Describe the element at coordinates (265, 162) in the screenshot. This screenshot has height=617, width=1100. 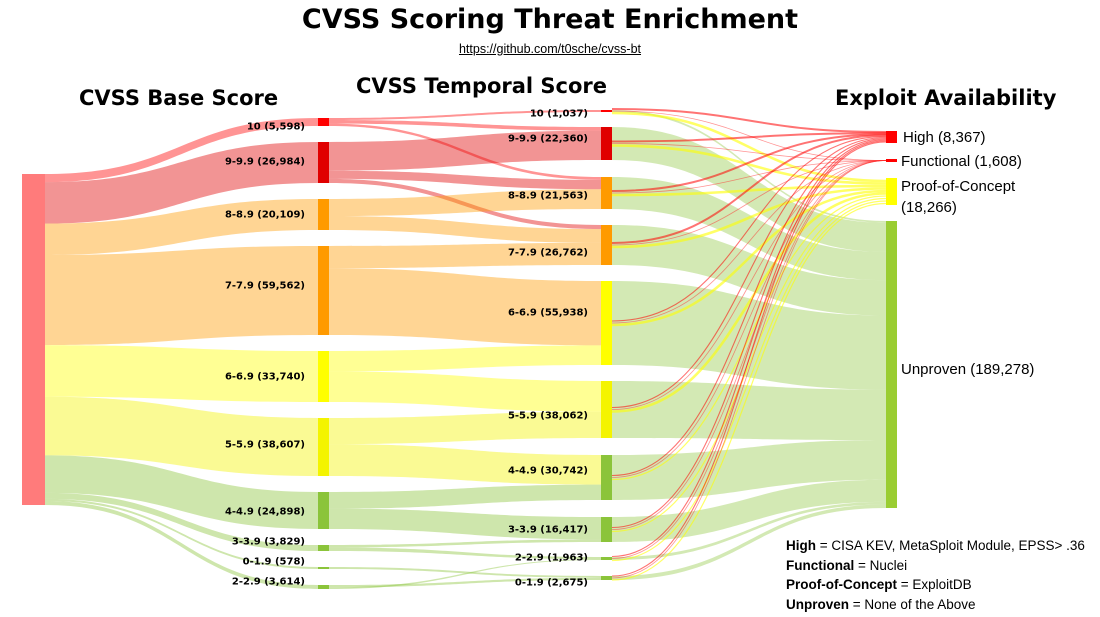
I see `label-base-9-9.9: 9-9.9 (26,984)` at that location.